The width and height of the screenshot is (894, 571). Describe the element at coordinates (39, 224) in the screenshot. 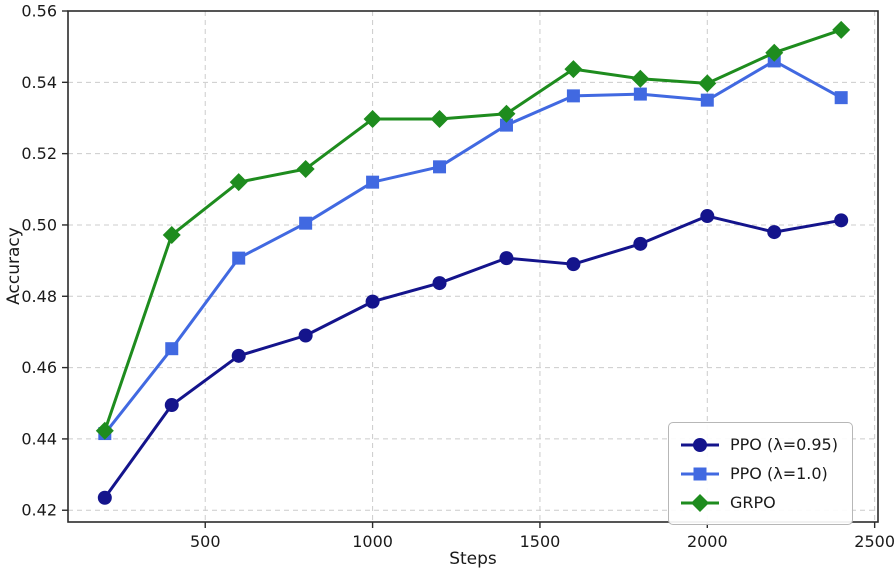

I see `y-tick-label: 0.50` at that location.